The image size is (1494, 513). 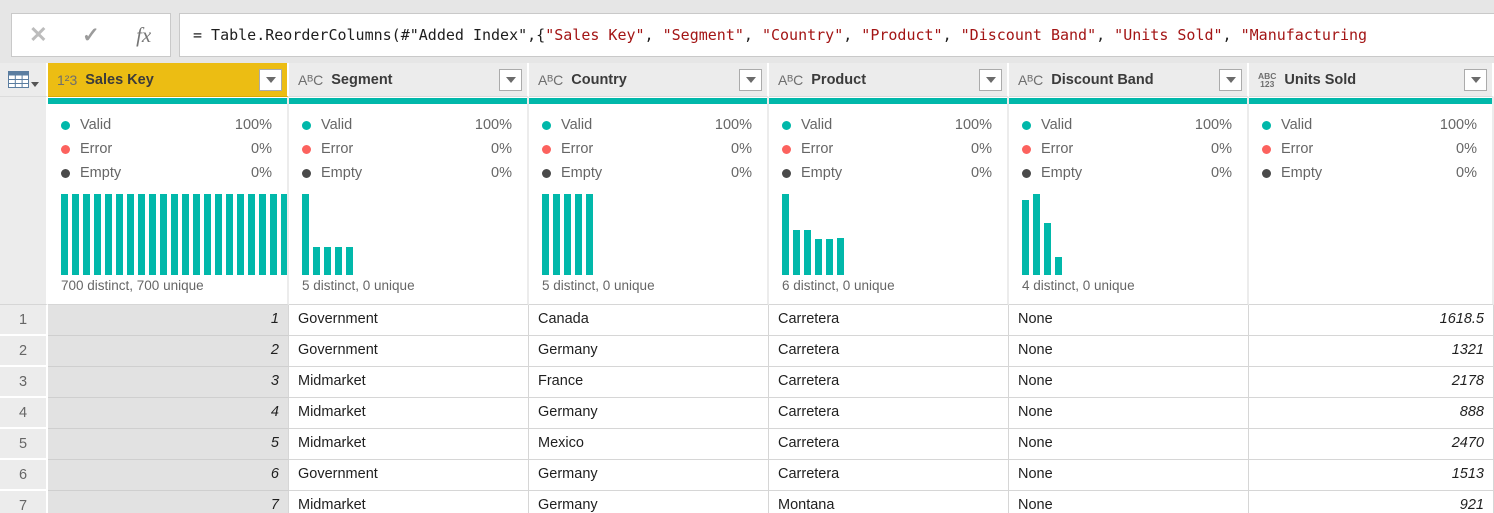 I want to click on commit-icon: ✓, so click(x=91, y=35).